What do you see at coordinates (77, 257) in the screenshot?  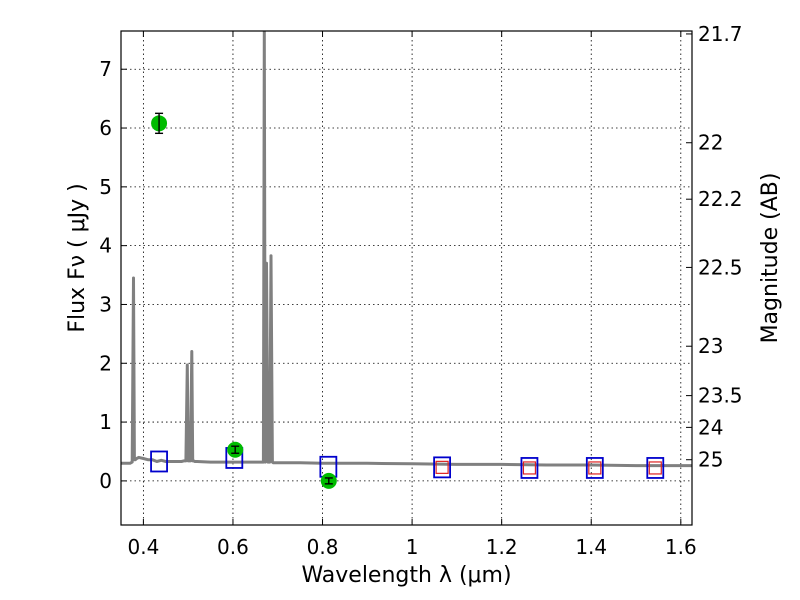 I see `y-axis-label: Flux Fν ( μJy )` at bounding box center [77, 257].